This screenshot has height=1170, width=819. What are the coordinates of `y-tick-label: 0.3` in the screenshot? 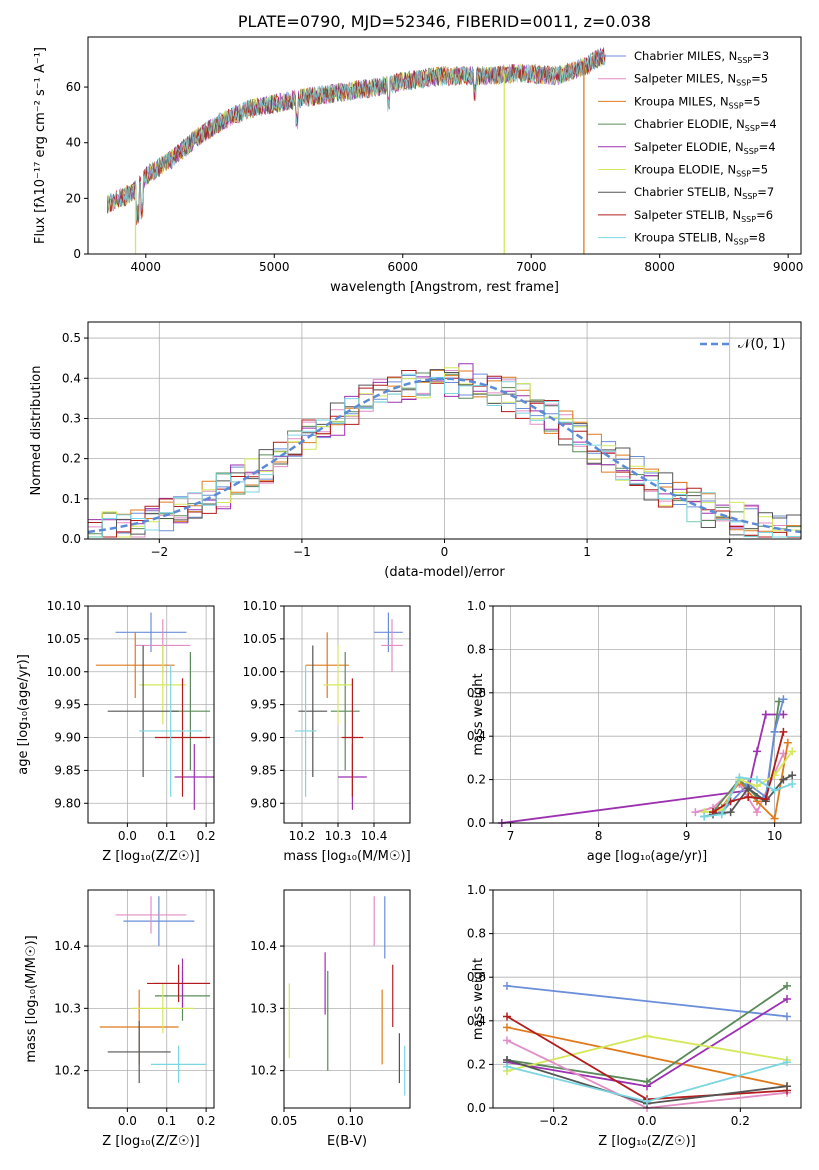 It's located at (71, 418).